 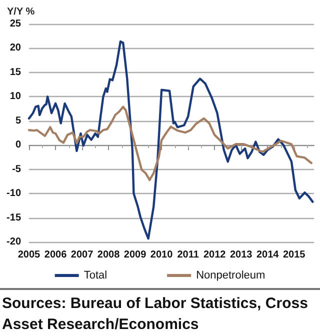 What do you see at coordinates (135, 255) in the screenshot?
I see `x-tick-label: 2009` at bounding box center [135, 255].